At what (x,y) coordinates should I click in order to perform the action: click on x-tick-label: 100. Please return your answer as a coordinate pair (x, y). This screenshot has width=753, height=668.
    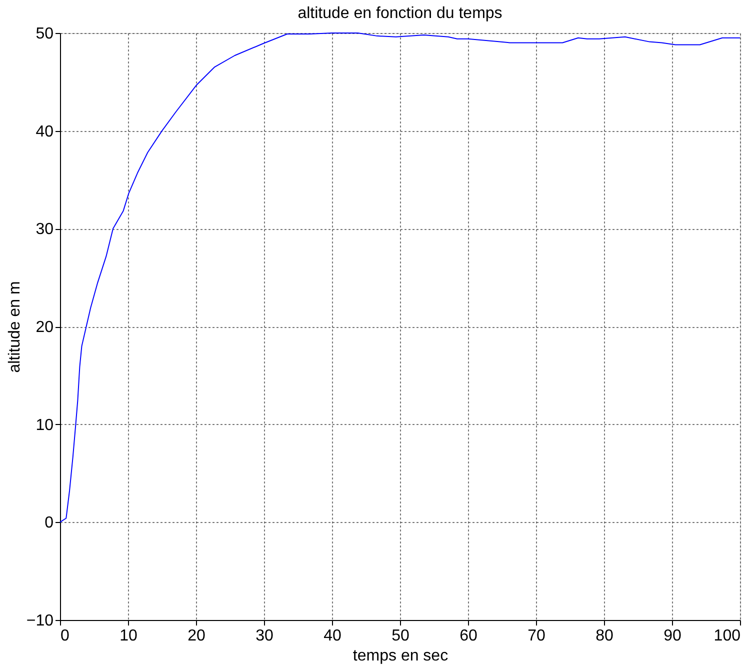
    Looking at the image, I should click on (727, 636).